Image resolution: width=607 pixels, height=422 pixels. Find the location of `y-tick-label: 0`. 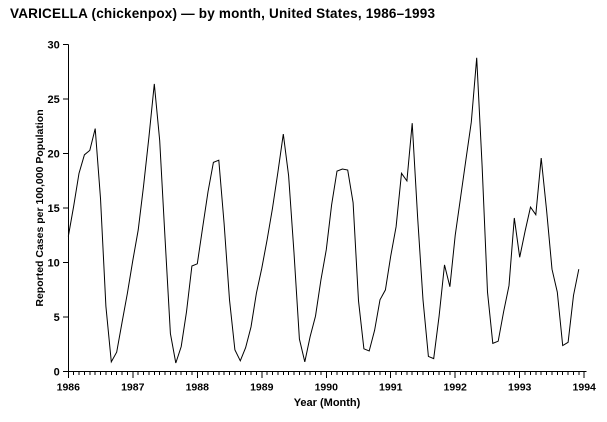

y-tick-label: 0 is located at coordinates (57, 373).